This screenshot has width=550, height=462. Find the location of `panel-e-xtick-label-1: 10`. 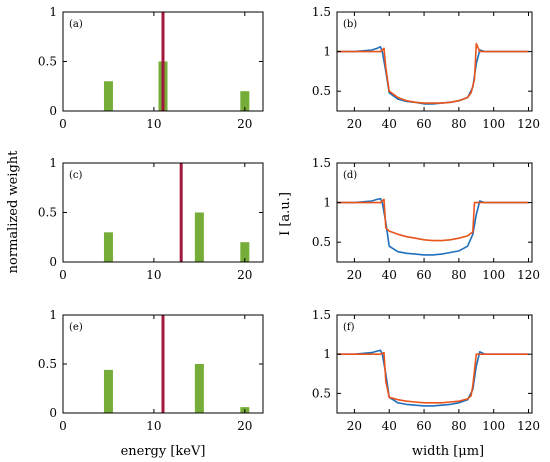

panel-e-xtick-label-1: 10 is located at coordinates (153, 426).